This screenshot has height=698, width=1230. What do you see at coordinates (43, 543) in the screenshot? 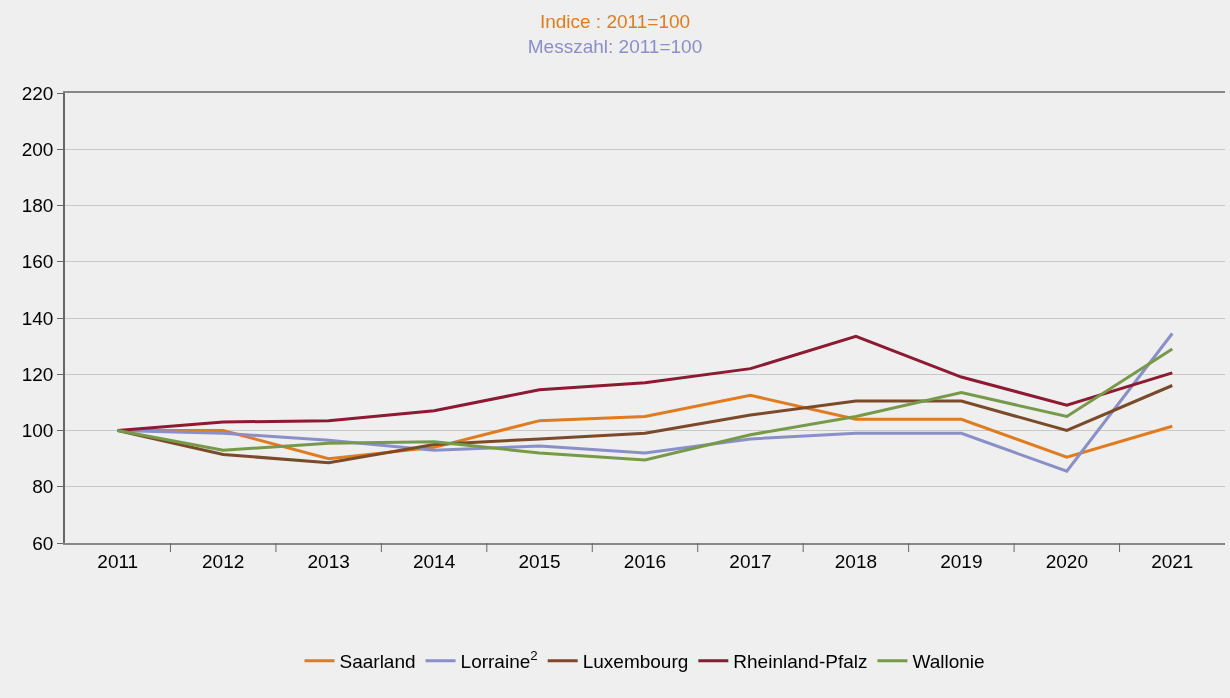
I see `y-tick-label: 60` at bounding box center [43, 543].